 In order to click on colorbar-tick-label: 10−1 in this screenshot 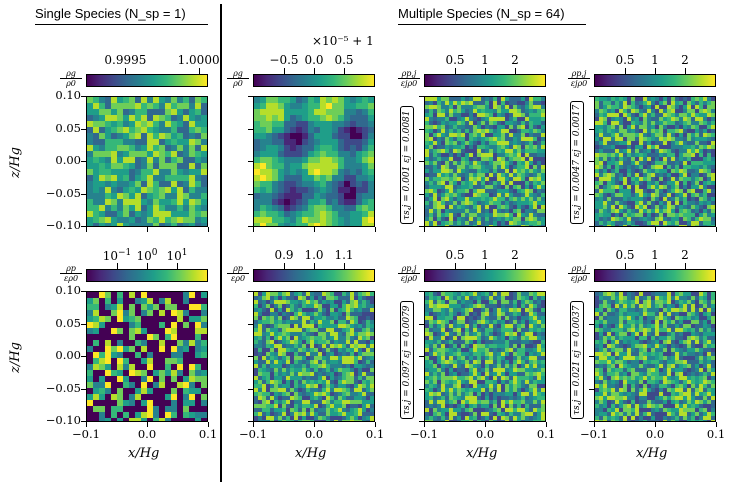, I will do `click(117, 255)`.